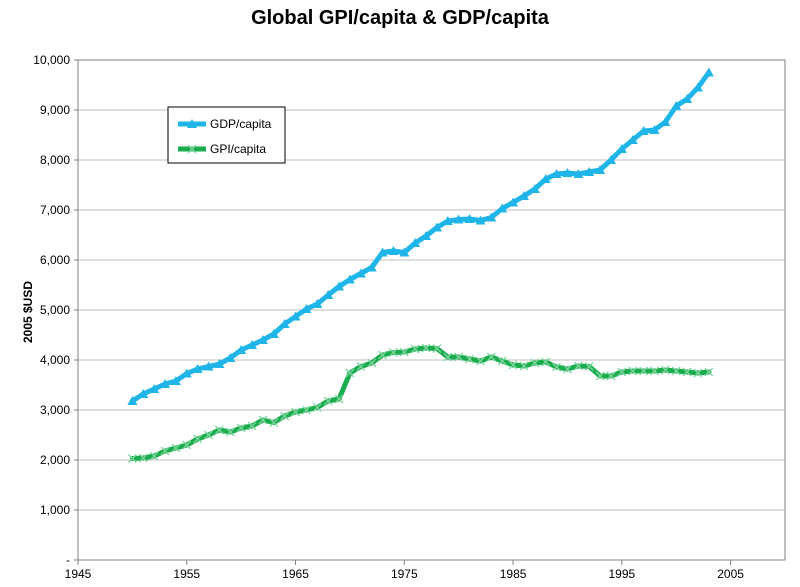 This screenshot has width=800, height=587. What do you see at coordinates (51, 60) in the screenshot?
I see `y-tick-label: 10,000` at bounding box center [51, 60].